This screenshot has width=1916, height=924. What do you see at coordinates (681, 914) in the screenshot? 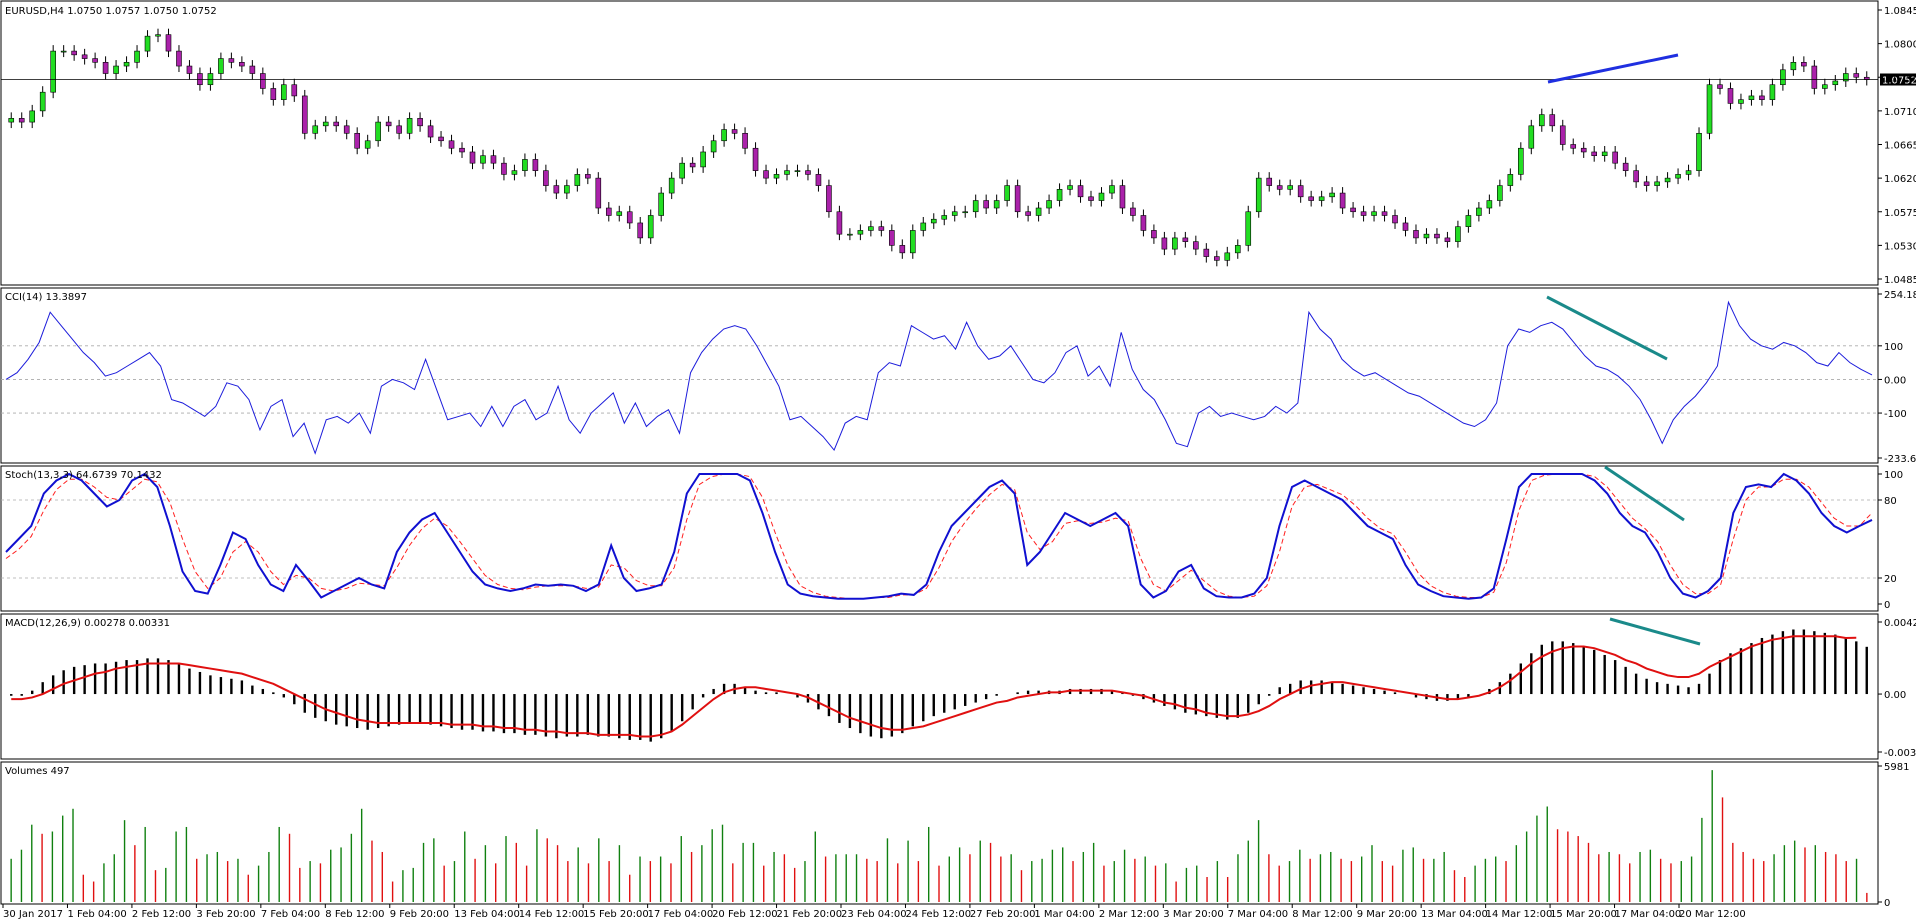
I see `time-axis-label: 17 Feb 04:00` at bounding box center [681, 914].